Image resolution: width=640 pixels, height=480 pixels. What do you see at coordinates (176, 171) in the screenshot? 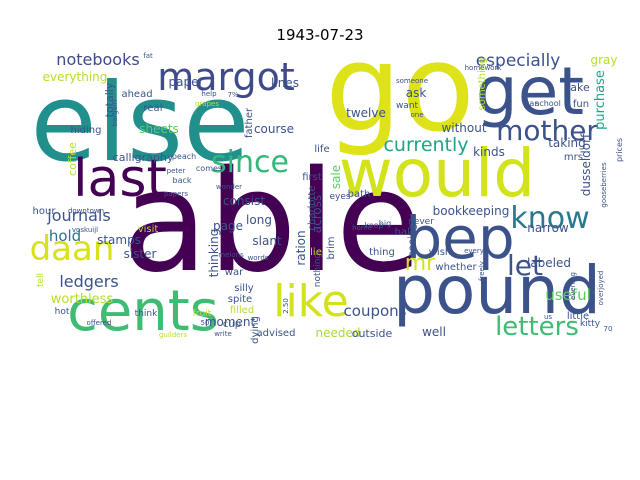
I see `cloud-word-peter: peter` at bounding box center [176, 171].